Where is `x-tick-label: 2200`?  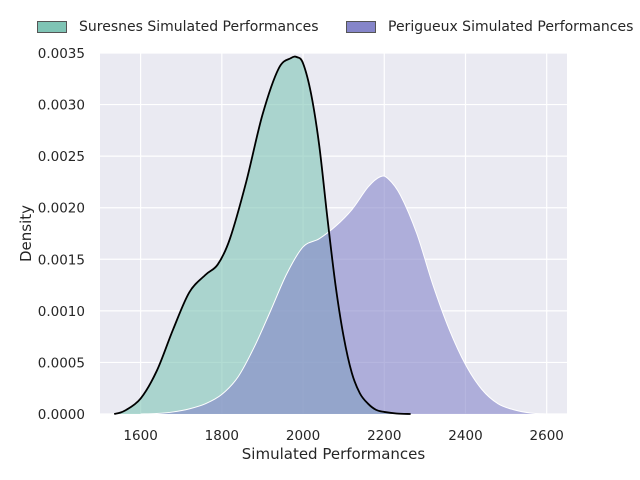 x-tick-label: 2200 is located at coordinates (384, 436).